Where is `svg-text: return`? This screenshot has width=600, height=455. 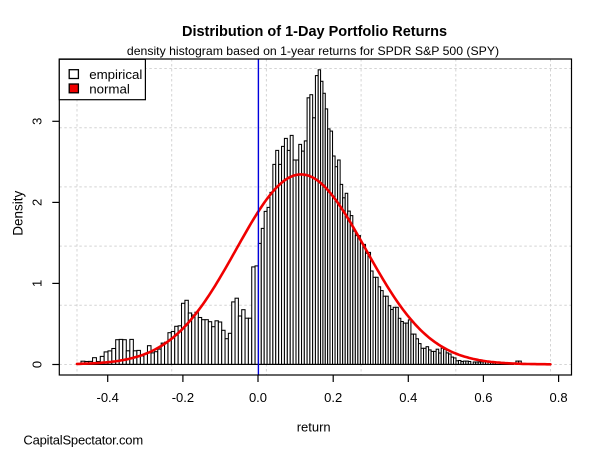 svg-text: return is located at coordinates (314, 427).